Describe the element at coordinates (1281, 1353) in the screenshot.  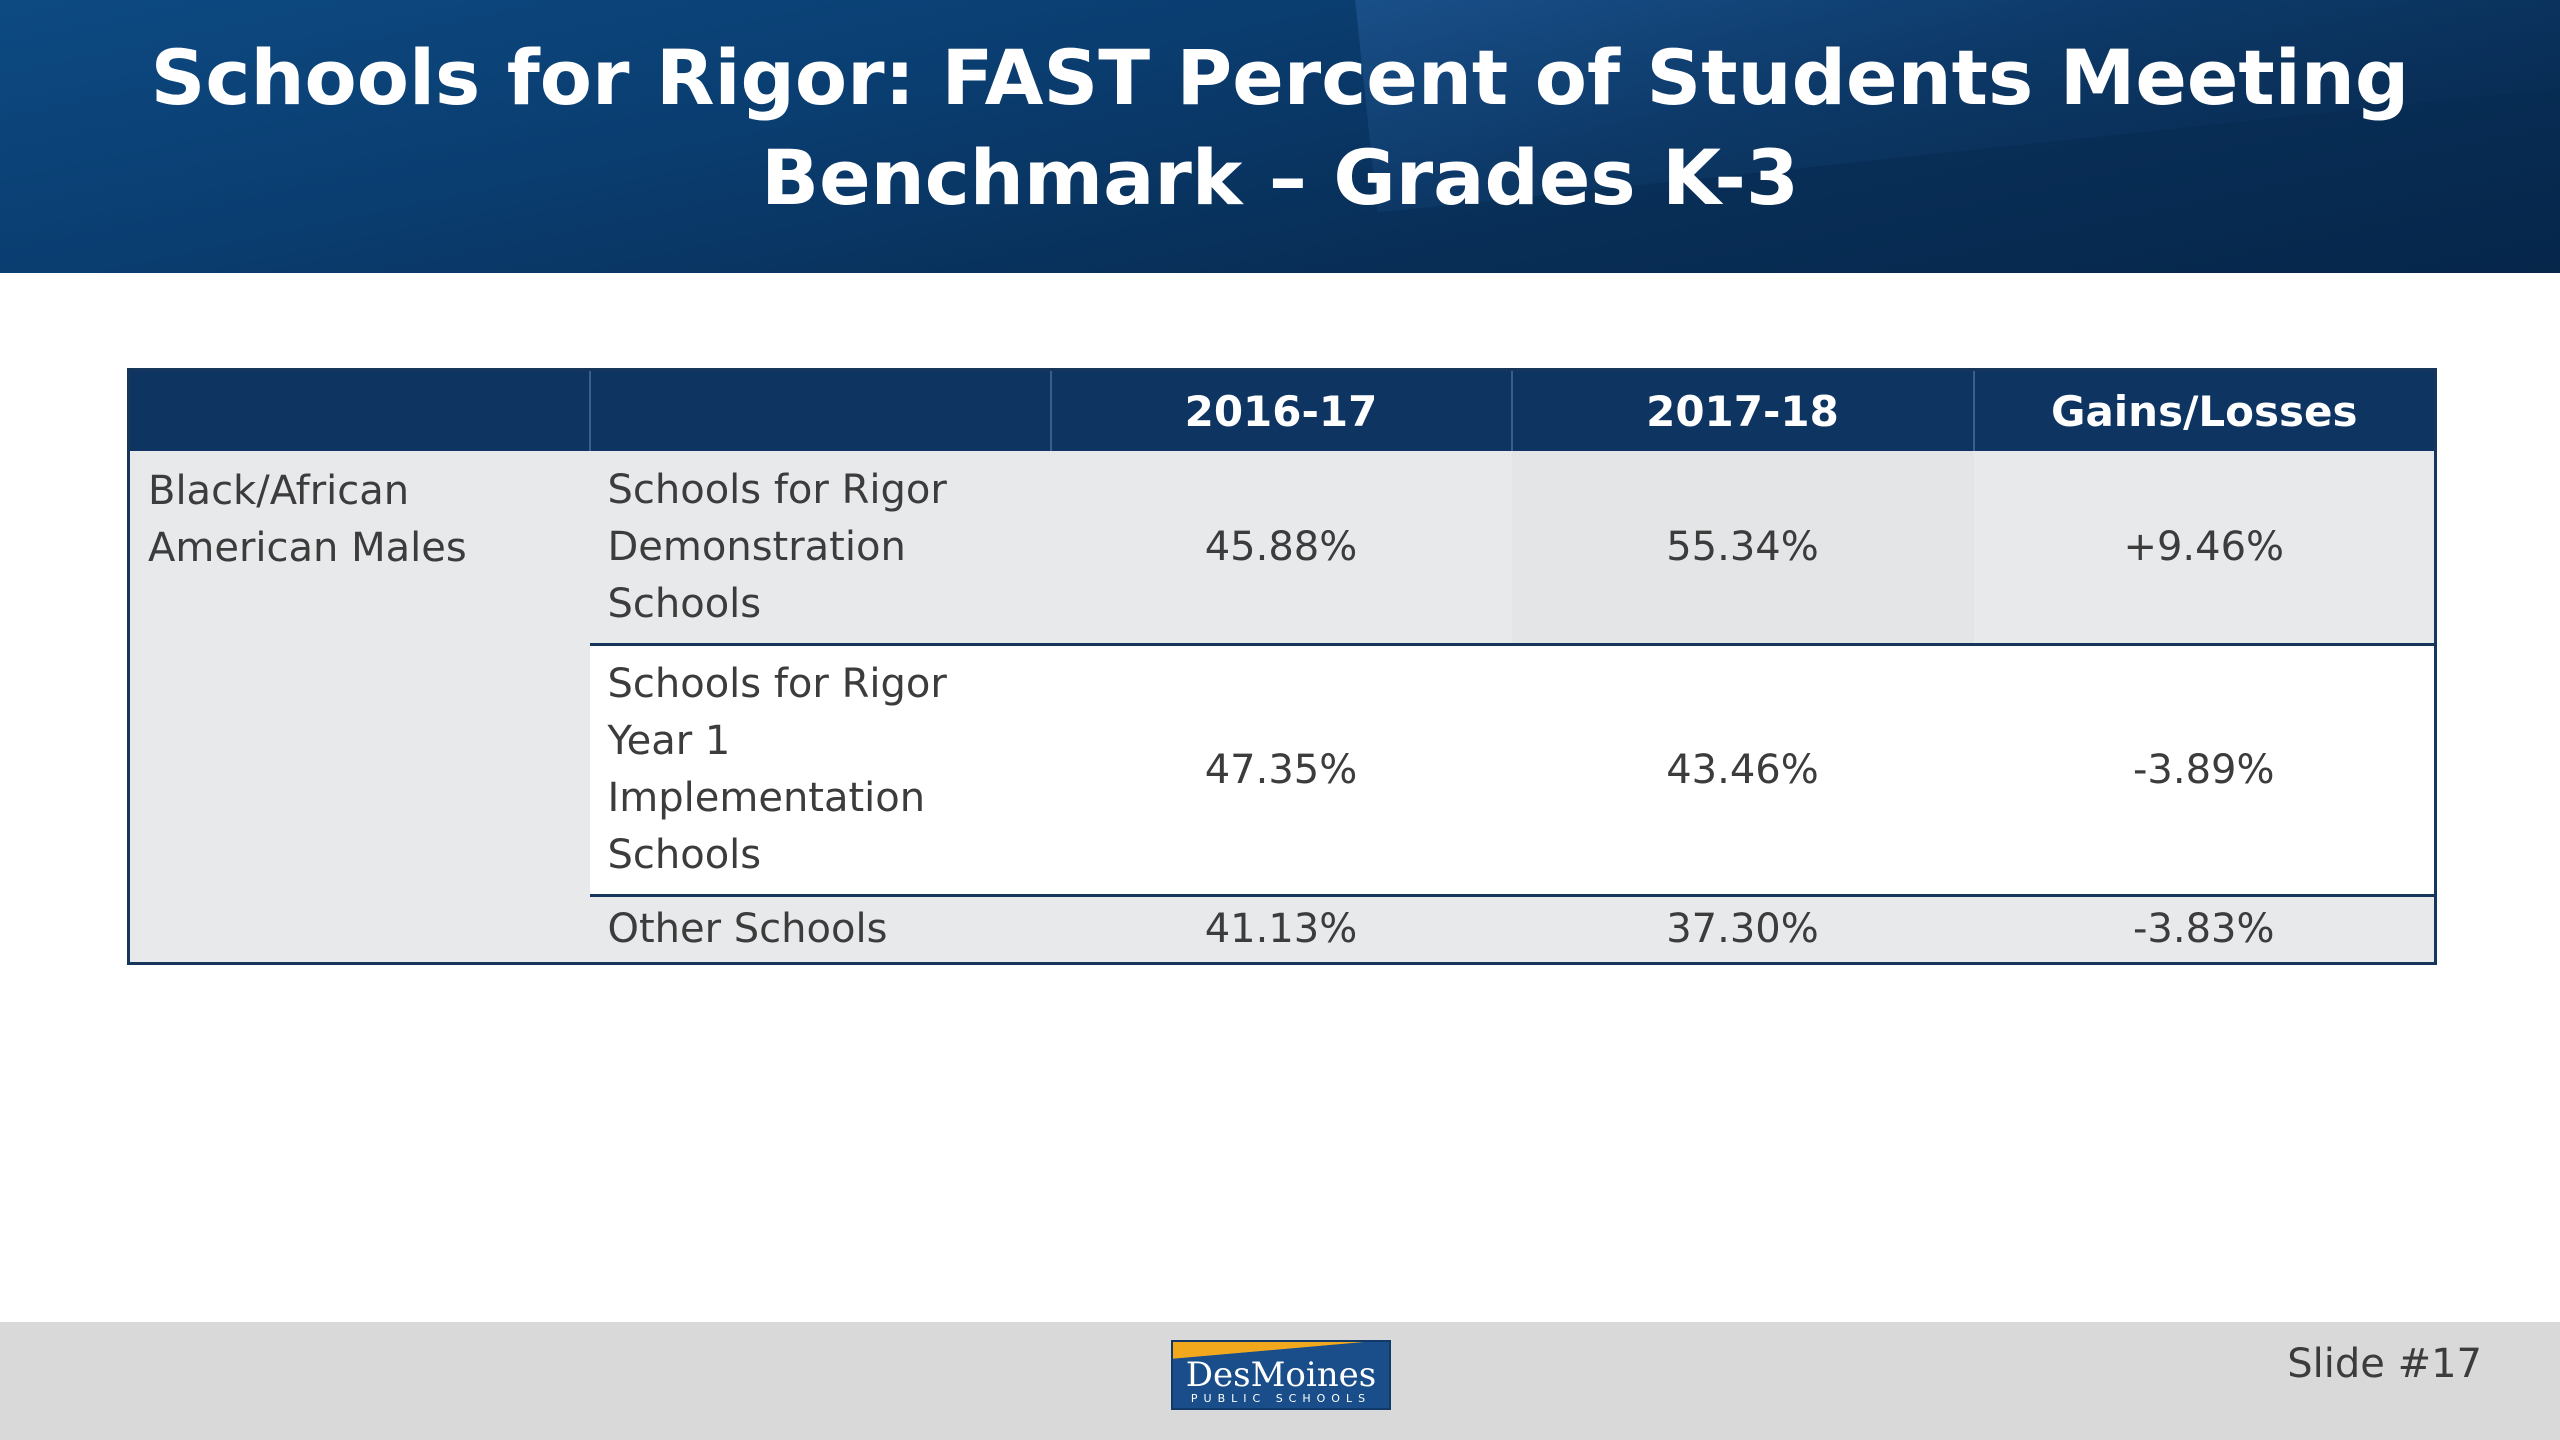
I see `logo-swoosh-icon` at that location.